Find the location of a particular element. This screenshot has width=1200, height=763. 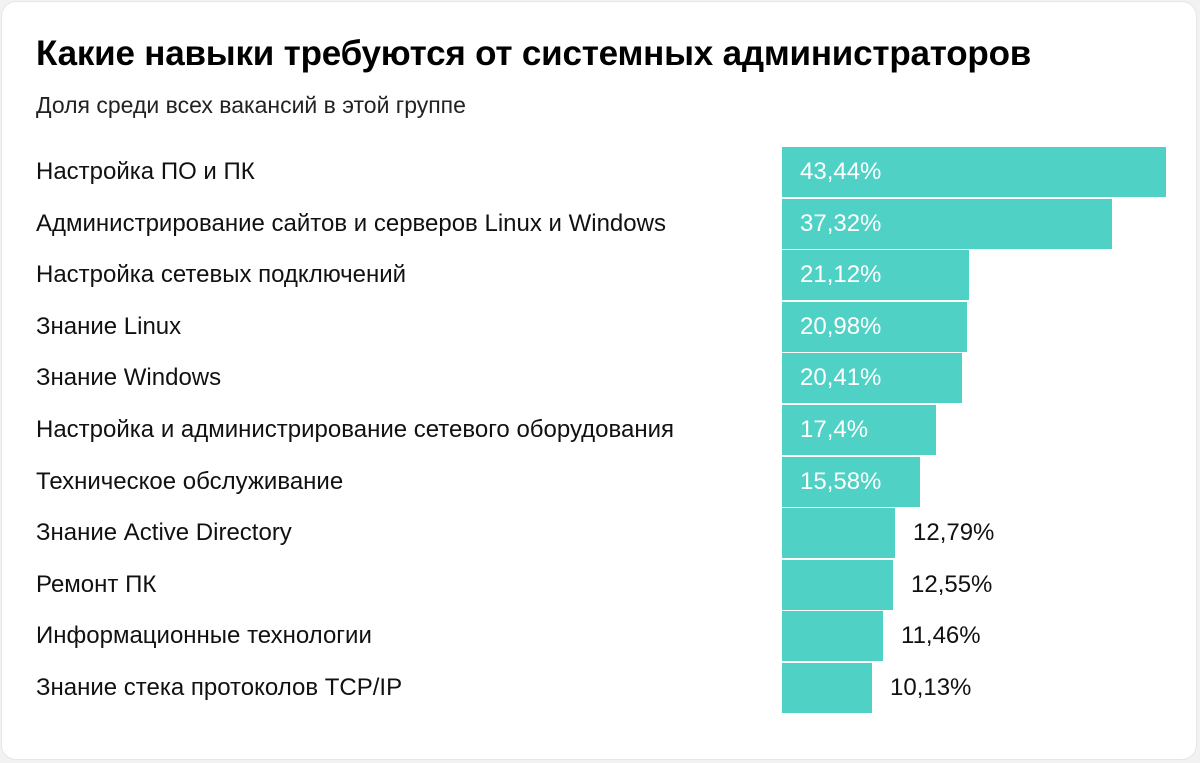

category-label: Настройка сетевых подключений is located at coordinates (221, 274).